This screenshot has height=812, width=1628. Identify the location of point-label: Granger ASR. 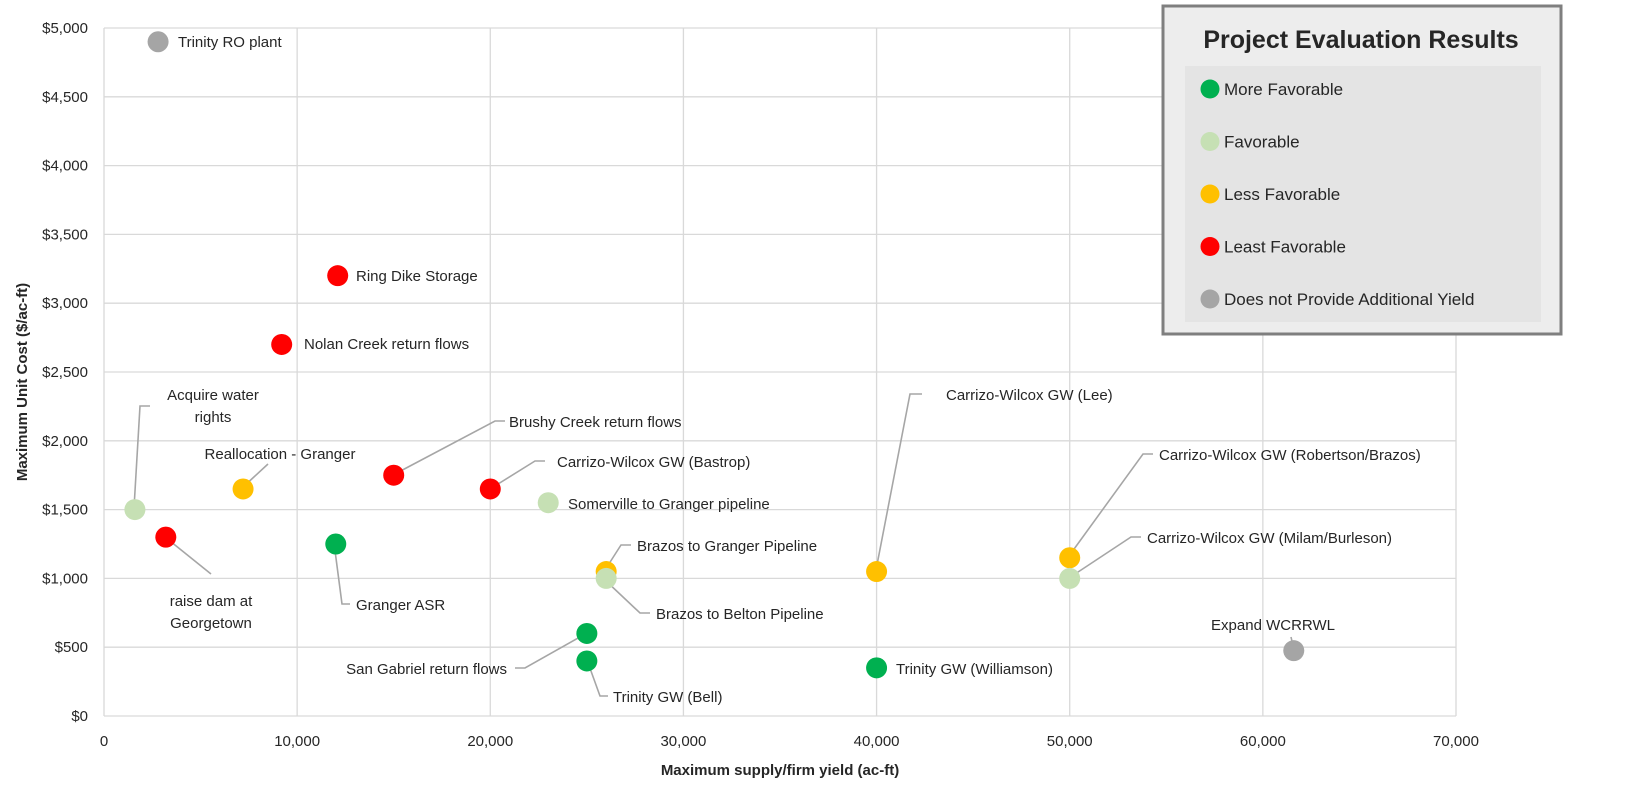
(400, 605).